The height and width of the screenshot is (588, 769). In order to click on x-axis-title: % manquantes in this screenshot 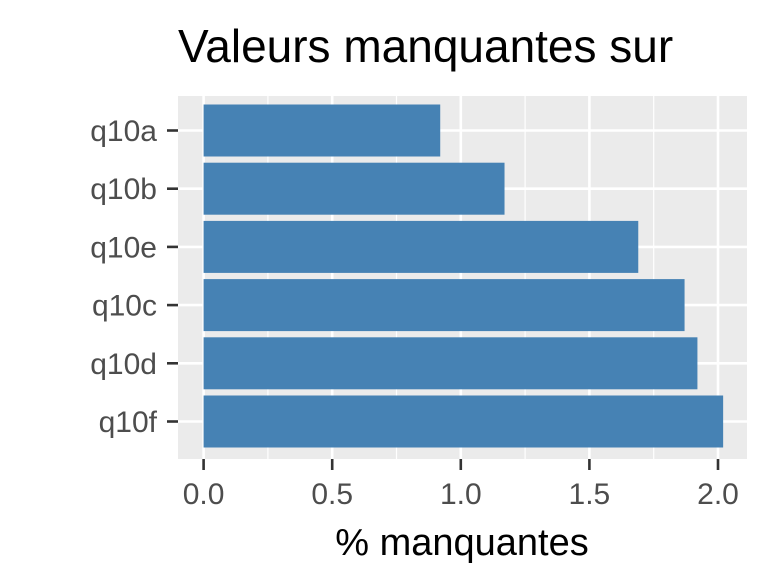, I will do `click(462, 543)`.